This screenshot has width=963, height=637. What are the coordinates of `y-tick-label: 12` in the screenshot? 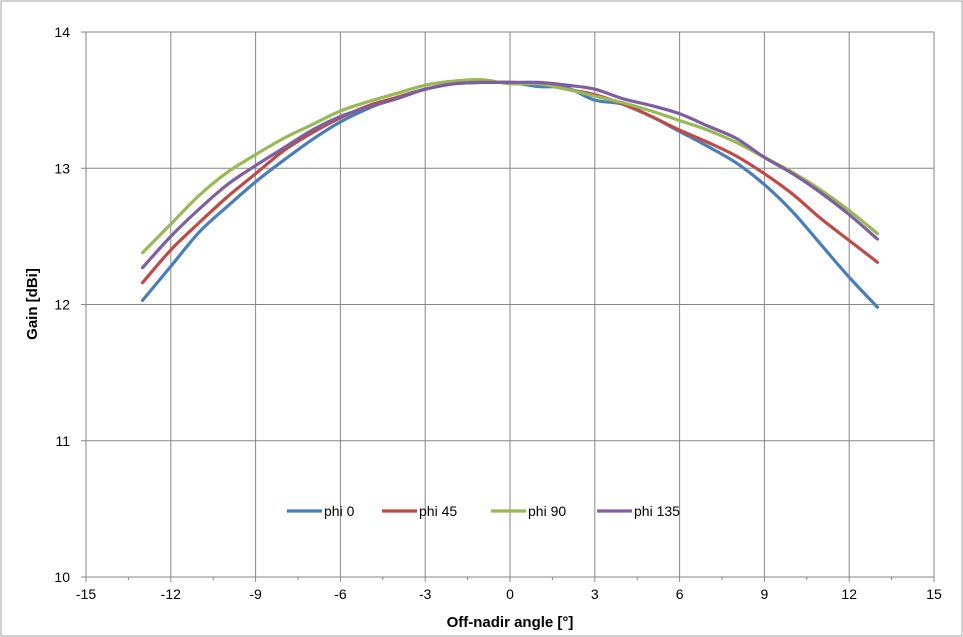 It's located at (62, 305).